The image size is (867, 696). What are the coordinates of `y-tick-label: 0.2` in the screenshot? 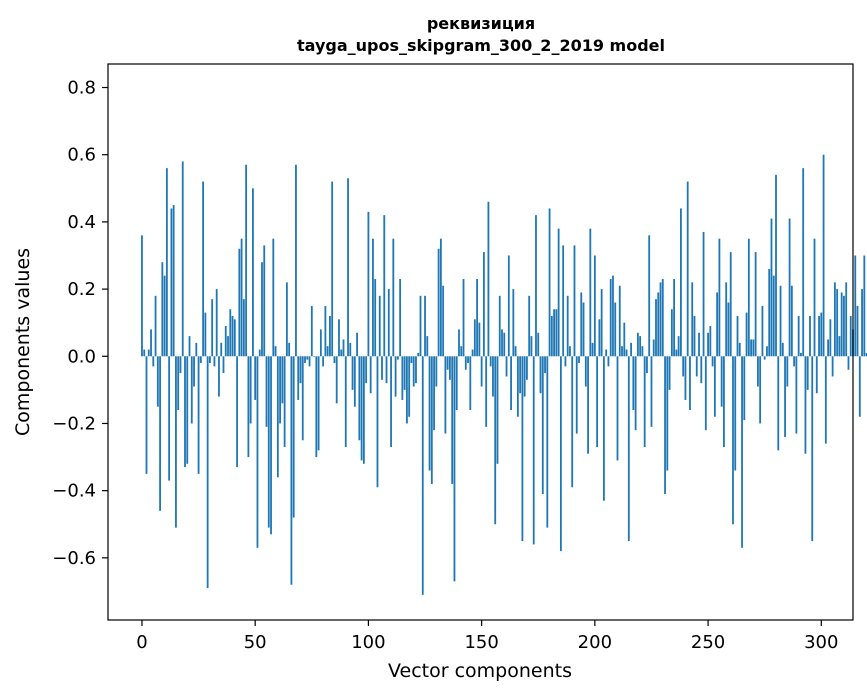 It's located at (81, 289).